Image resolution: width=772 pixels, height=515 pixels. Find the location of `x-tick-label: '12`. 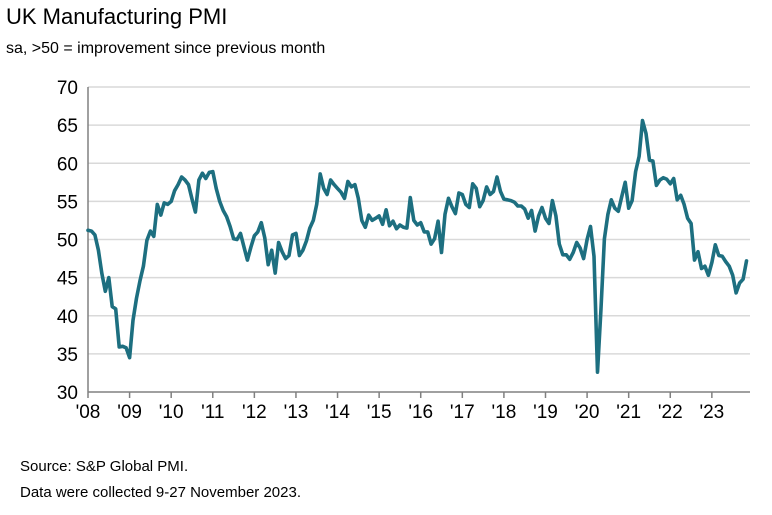

x-tick-label: '12 is located at coordinates (254, 412).